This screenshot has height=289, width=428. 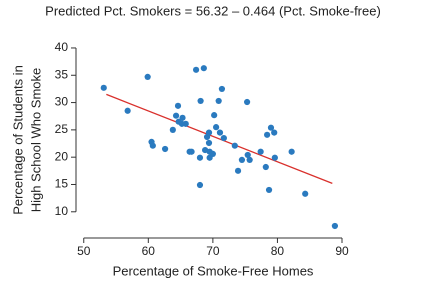 I want to click on y-tick-label: 10, so click(x=62, y=211).